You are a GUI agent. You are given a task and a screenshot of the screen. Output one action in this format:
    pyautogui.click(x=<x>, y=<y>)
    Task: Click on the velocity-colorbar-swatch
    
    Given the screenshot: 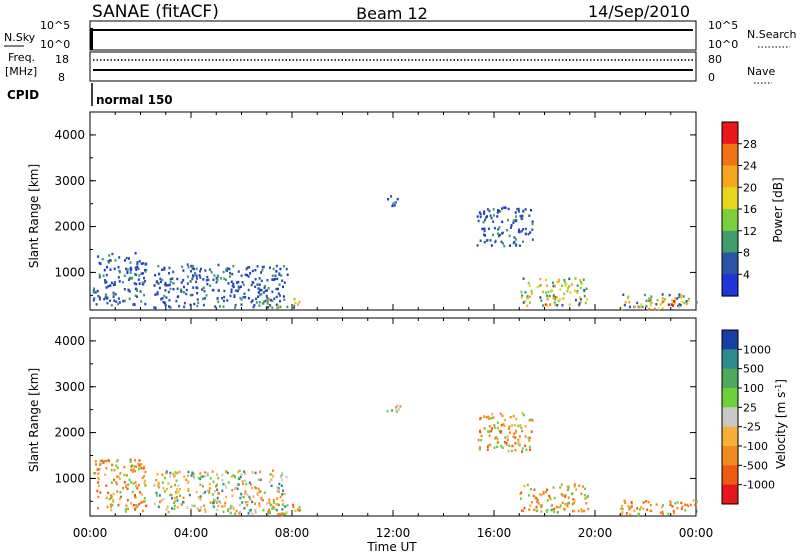 What is the action you would take?
    pyautogui.click(x=730, y=436)
    